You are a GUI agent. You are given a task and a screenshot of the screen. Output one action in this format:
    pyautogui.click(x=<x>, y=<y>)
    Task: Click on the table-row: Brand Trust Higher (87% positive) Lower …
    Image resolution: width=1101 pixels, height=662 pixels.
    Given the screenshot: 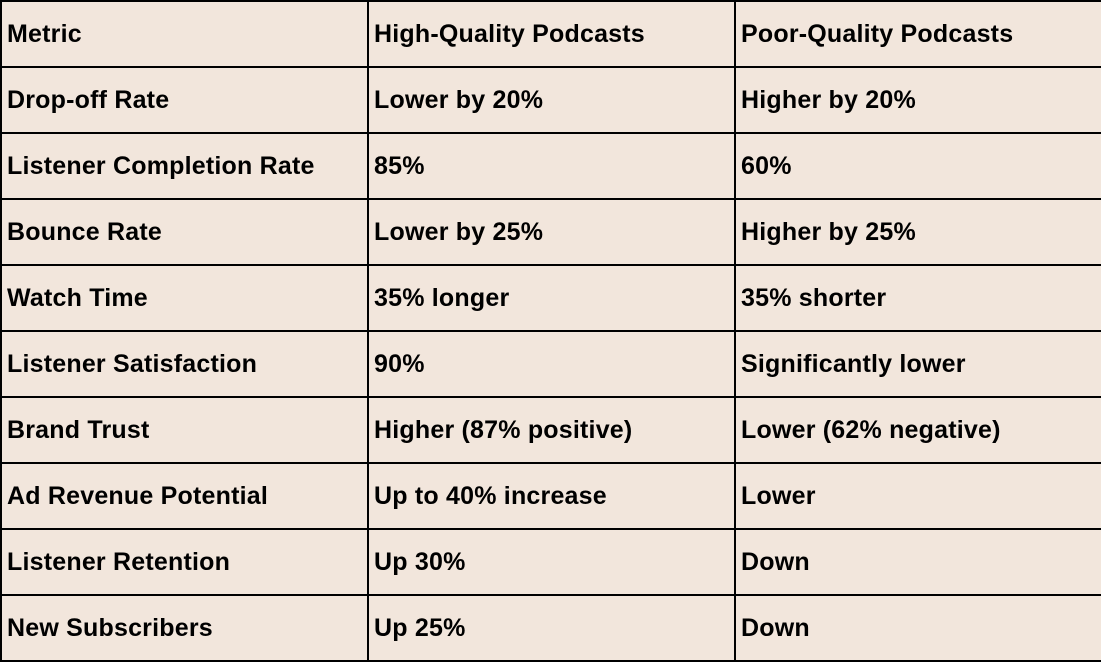 What is the action you would take?
    pyautogui.click(x=550, y=430)
    